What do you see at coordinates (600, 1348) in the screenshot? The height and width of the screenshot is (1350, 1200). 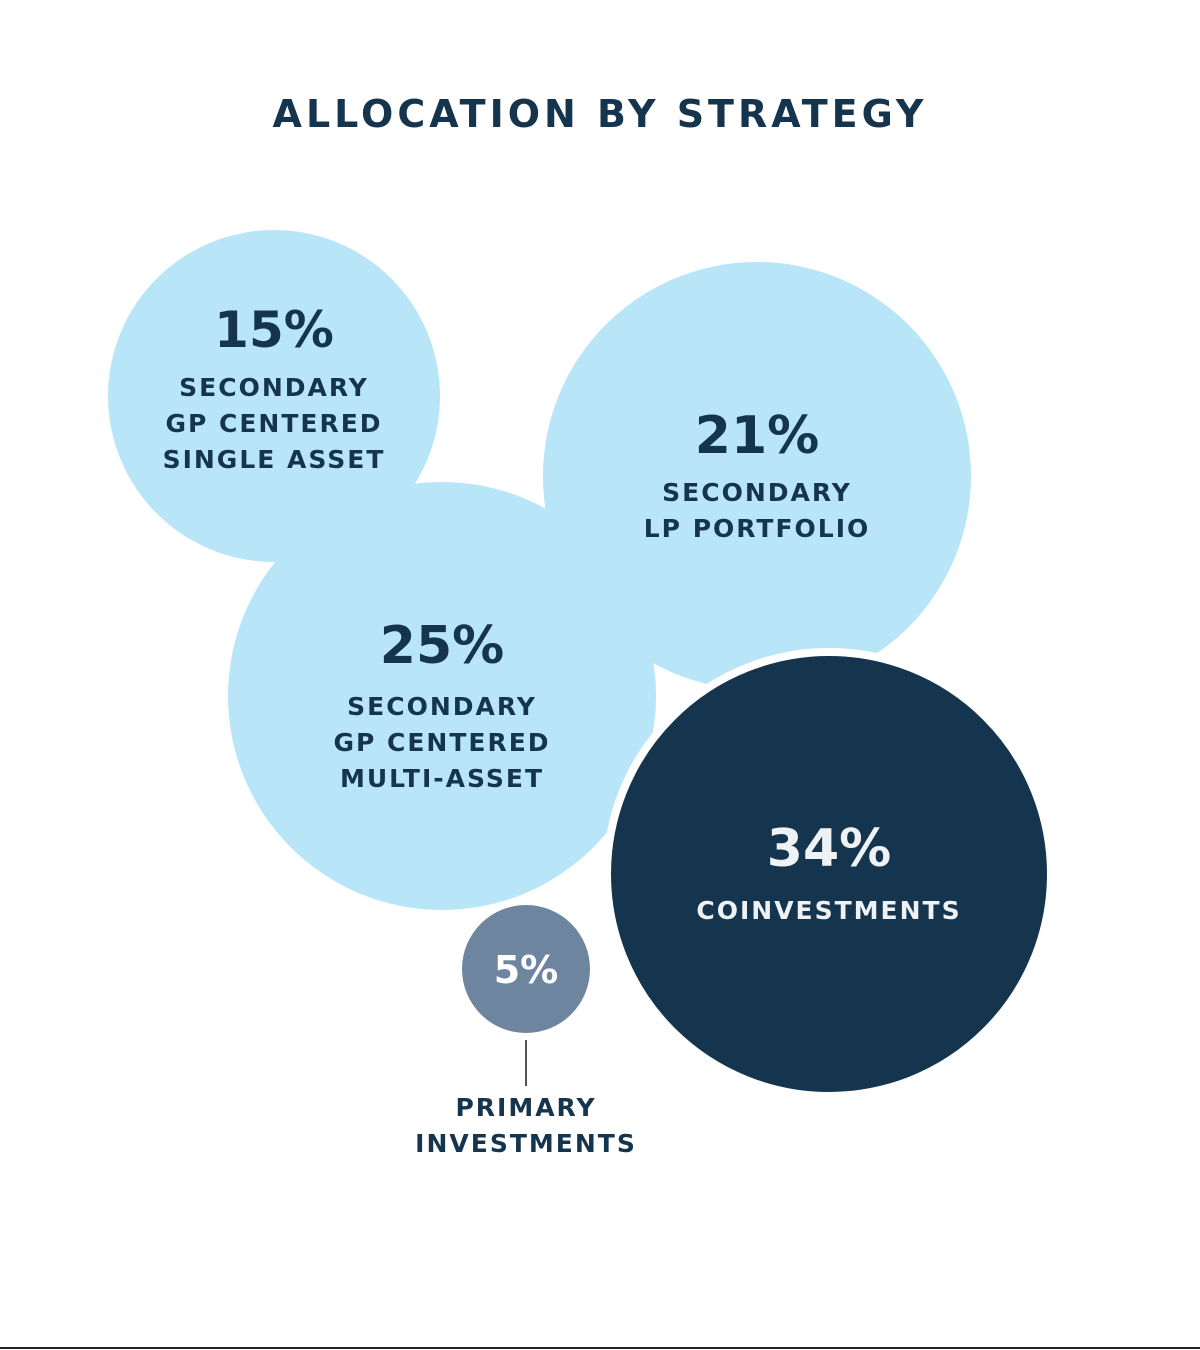 I see `bottom-divider` at bounding box center [600, 1348].